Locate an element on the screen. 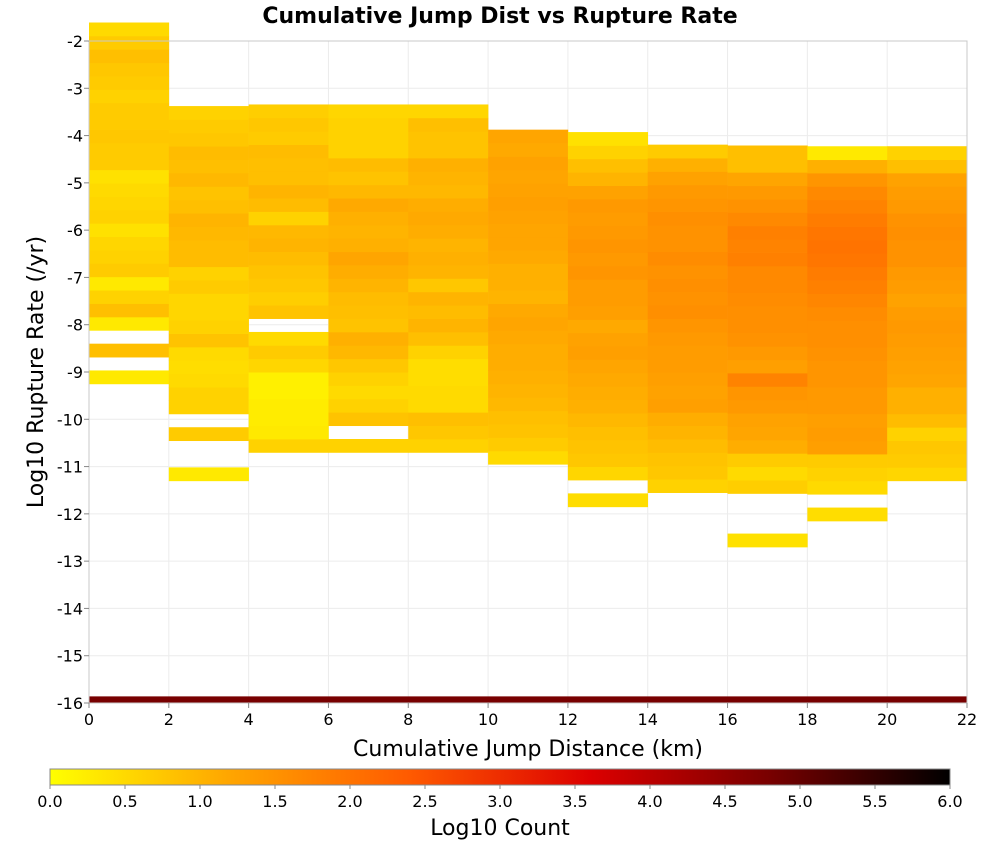 The height and width of the screenshot is (850, 1000). y-tick-label: -6 is located at coordinates (75, 230).